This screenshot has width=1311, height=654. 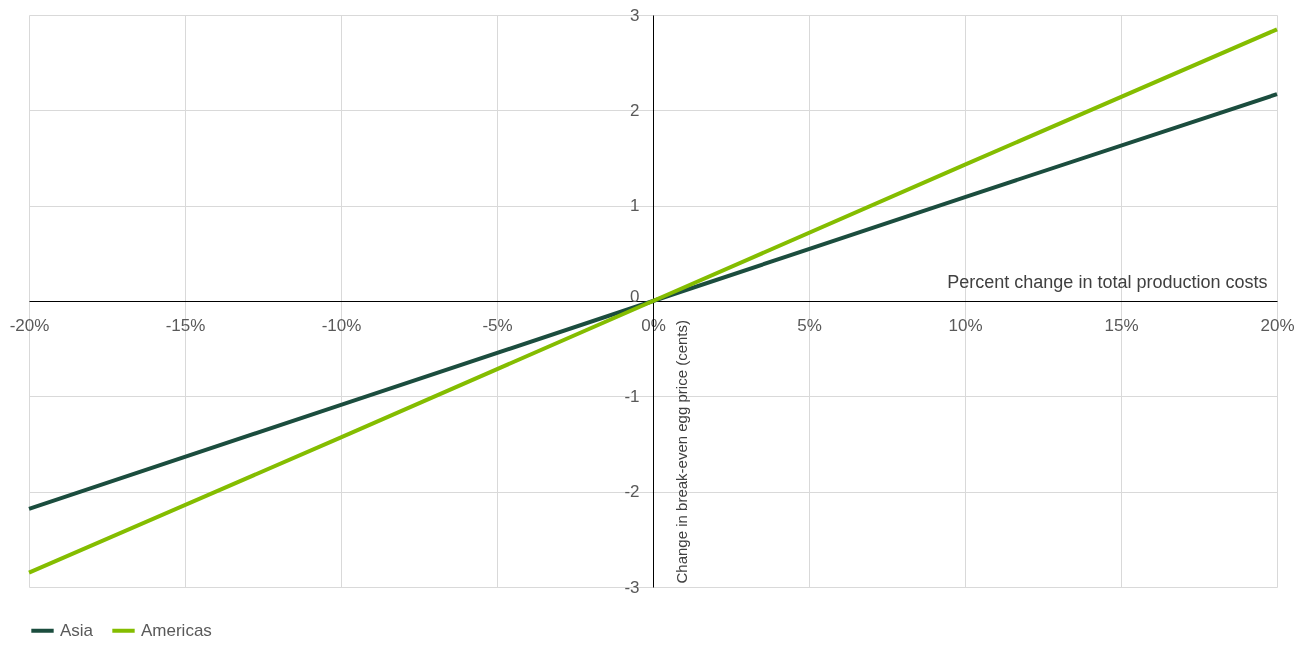 What do you see at coordinates (681, 452) in the screenshot?
I see `y-axis-title: Change in break-even egg price (cents)` at bounding box center [681, 452].